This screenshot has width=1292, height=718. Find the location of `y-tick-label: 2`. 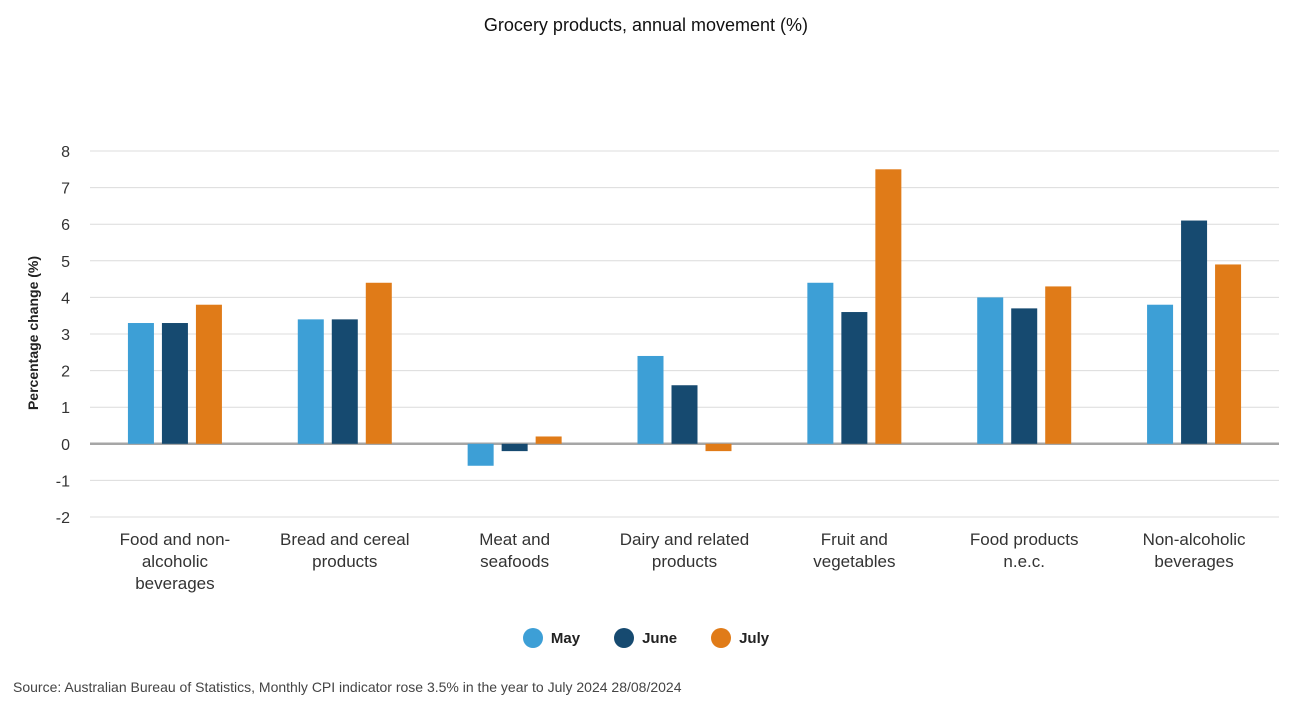

y-tick-label: 2 is located at coordinates (65, 372).